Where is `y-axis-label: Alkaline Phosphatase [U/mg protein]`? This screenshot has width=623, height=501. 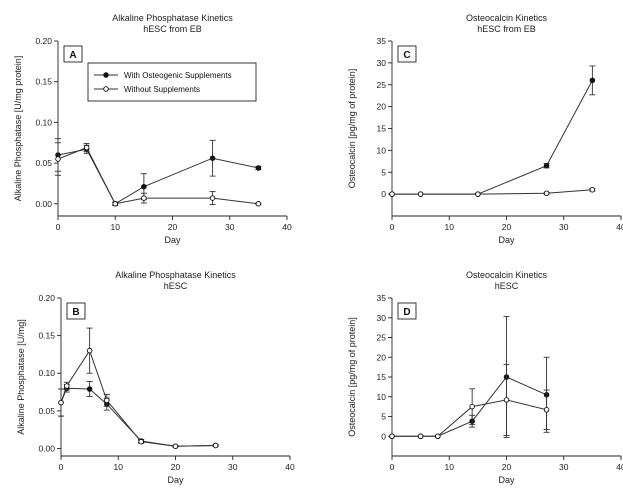
y-axis-label: Alkaline Phosphatase [U/mg protein] is located at coordinates (18, 129).